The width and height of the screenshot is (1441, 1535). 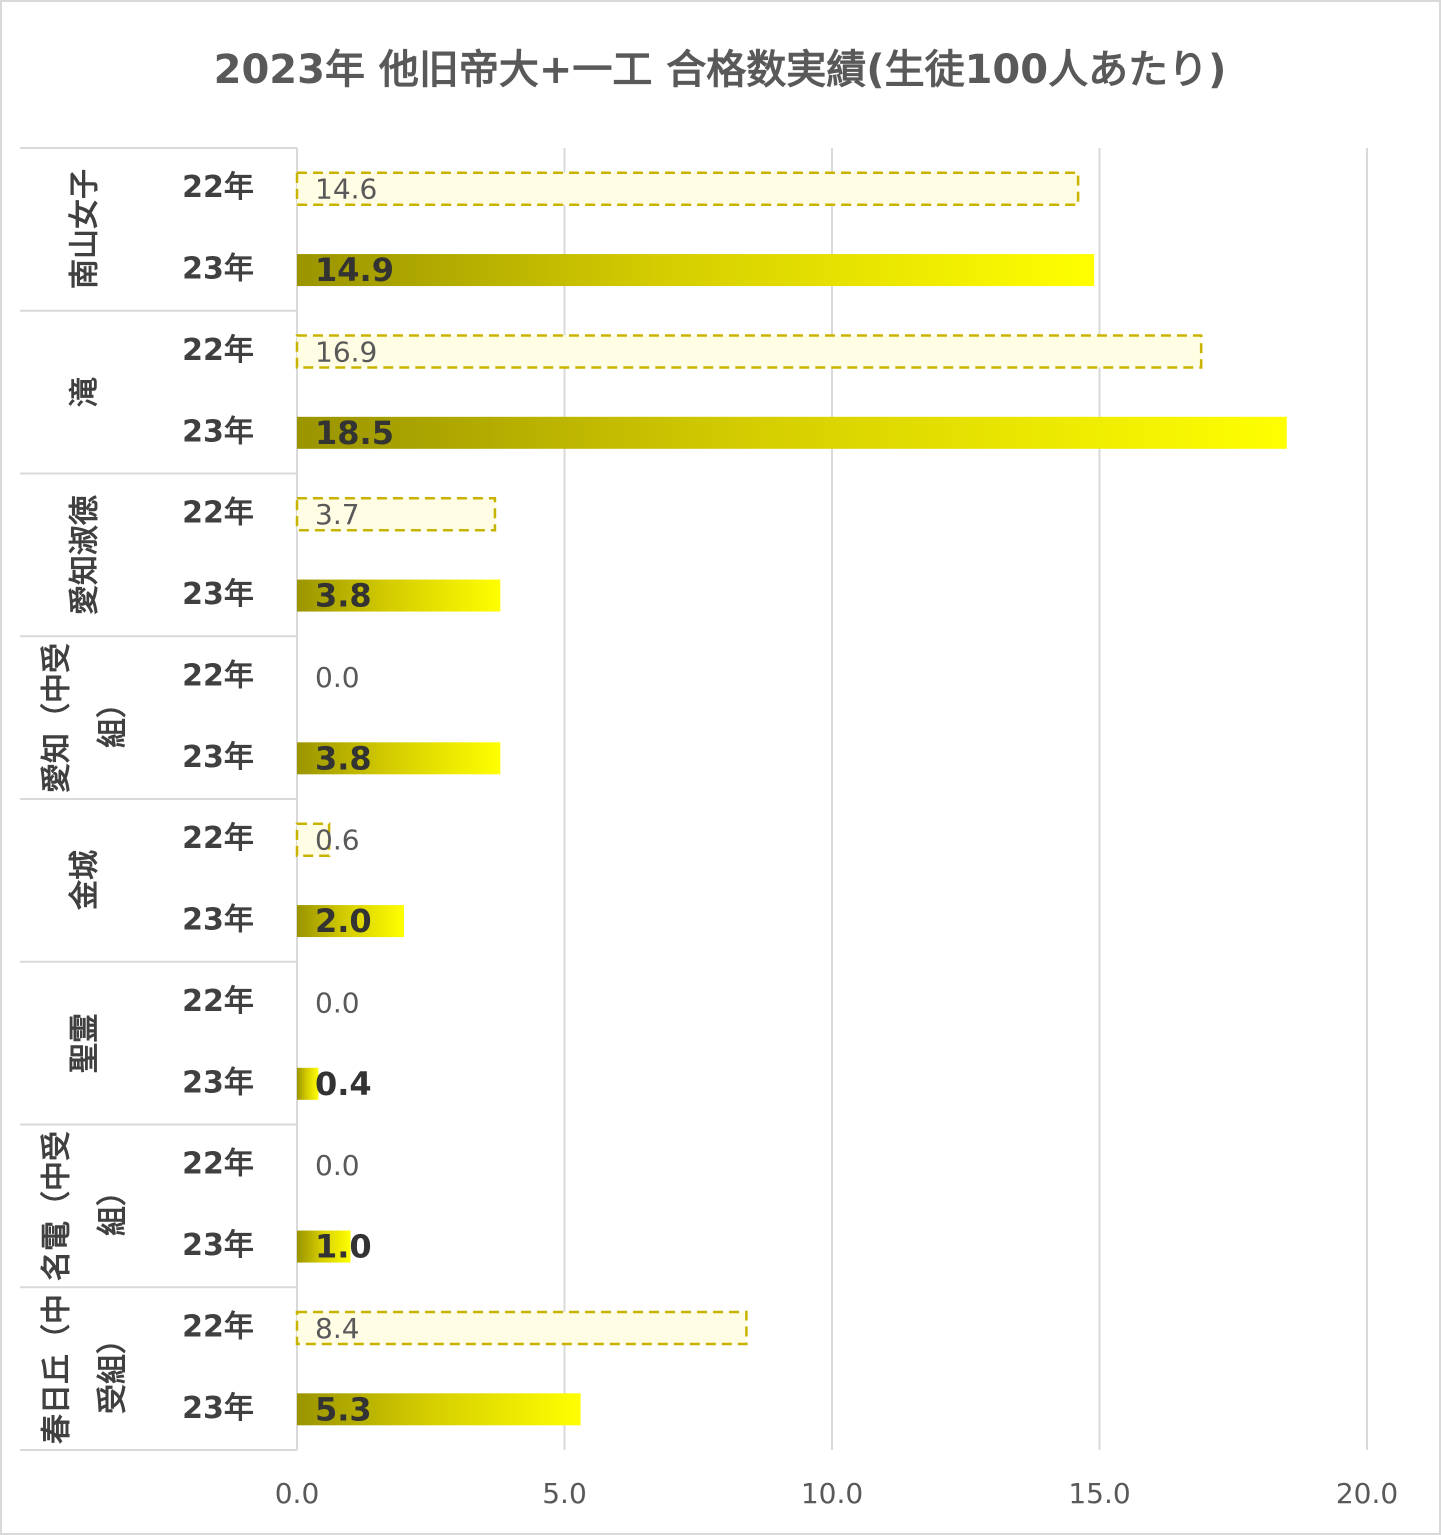 I want to click on data-label: 2.0, so click(x=343, y=921).